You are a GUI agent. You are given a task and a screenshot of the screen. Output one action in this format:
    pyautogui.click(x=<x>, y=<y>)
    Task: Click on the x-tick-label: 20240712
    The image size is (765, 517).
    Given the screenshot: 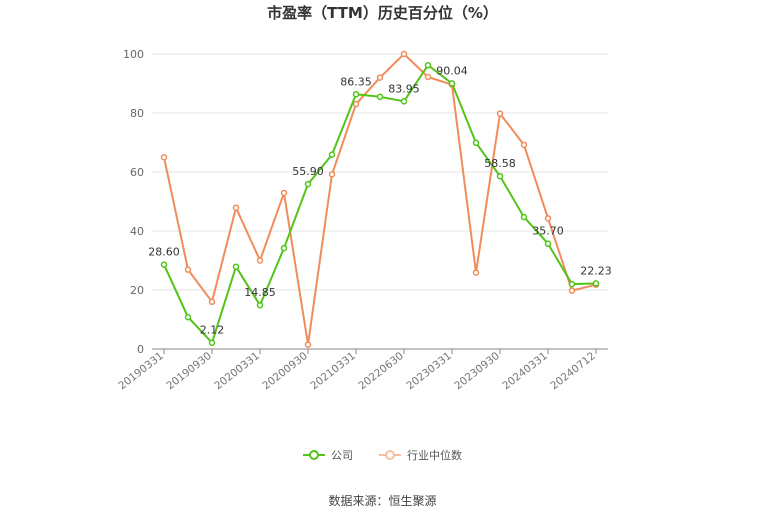 What is the action you would take?
    pyautogui.click(x=573, y=371)
    